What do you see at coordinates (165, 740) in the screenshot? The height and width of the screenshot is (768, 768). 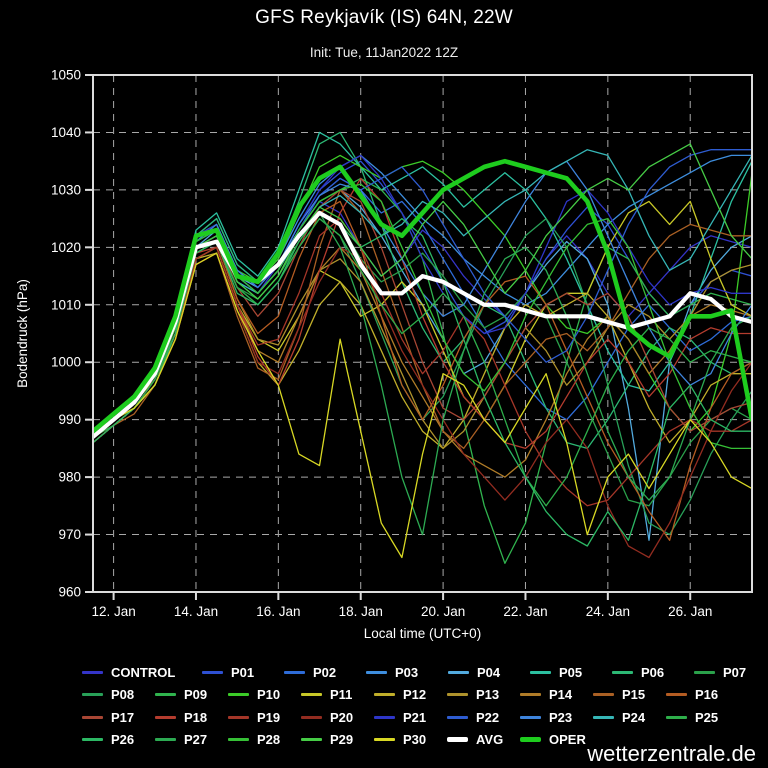 I see `legend-swatch-p27` at bounding box center [165, 740].